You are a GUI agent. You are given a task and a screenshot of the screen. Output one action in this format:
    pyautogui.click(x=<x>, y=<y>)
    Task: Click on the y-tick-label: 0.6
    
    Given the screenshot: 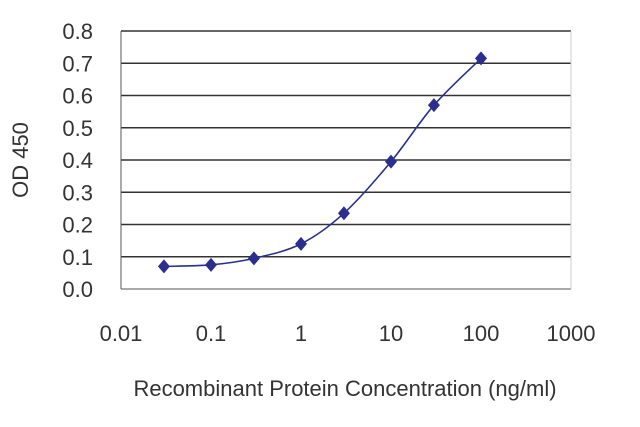 What is the action you would take?
    pyautogui.click(x=77, y=96)
    